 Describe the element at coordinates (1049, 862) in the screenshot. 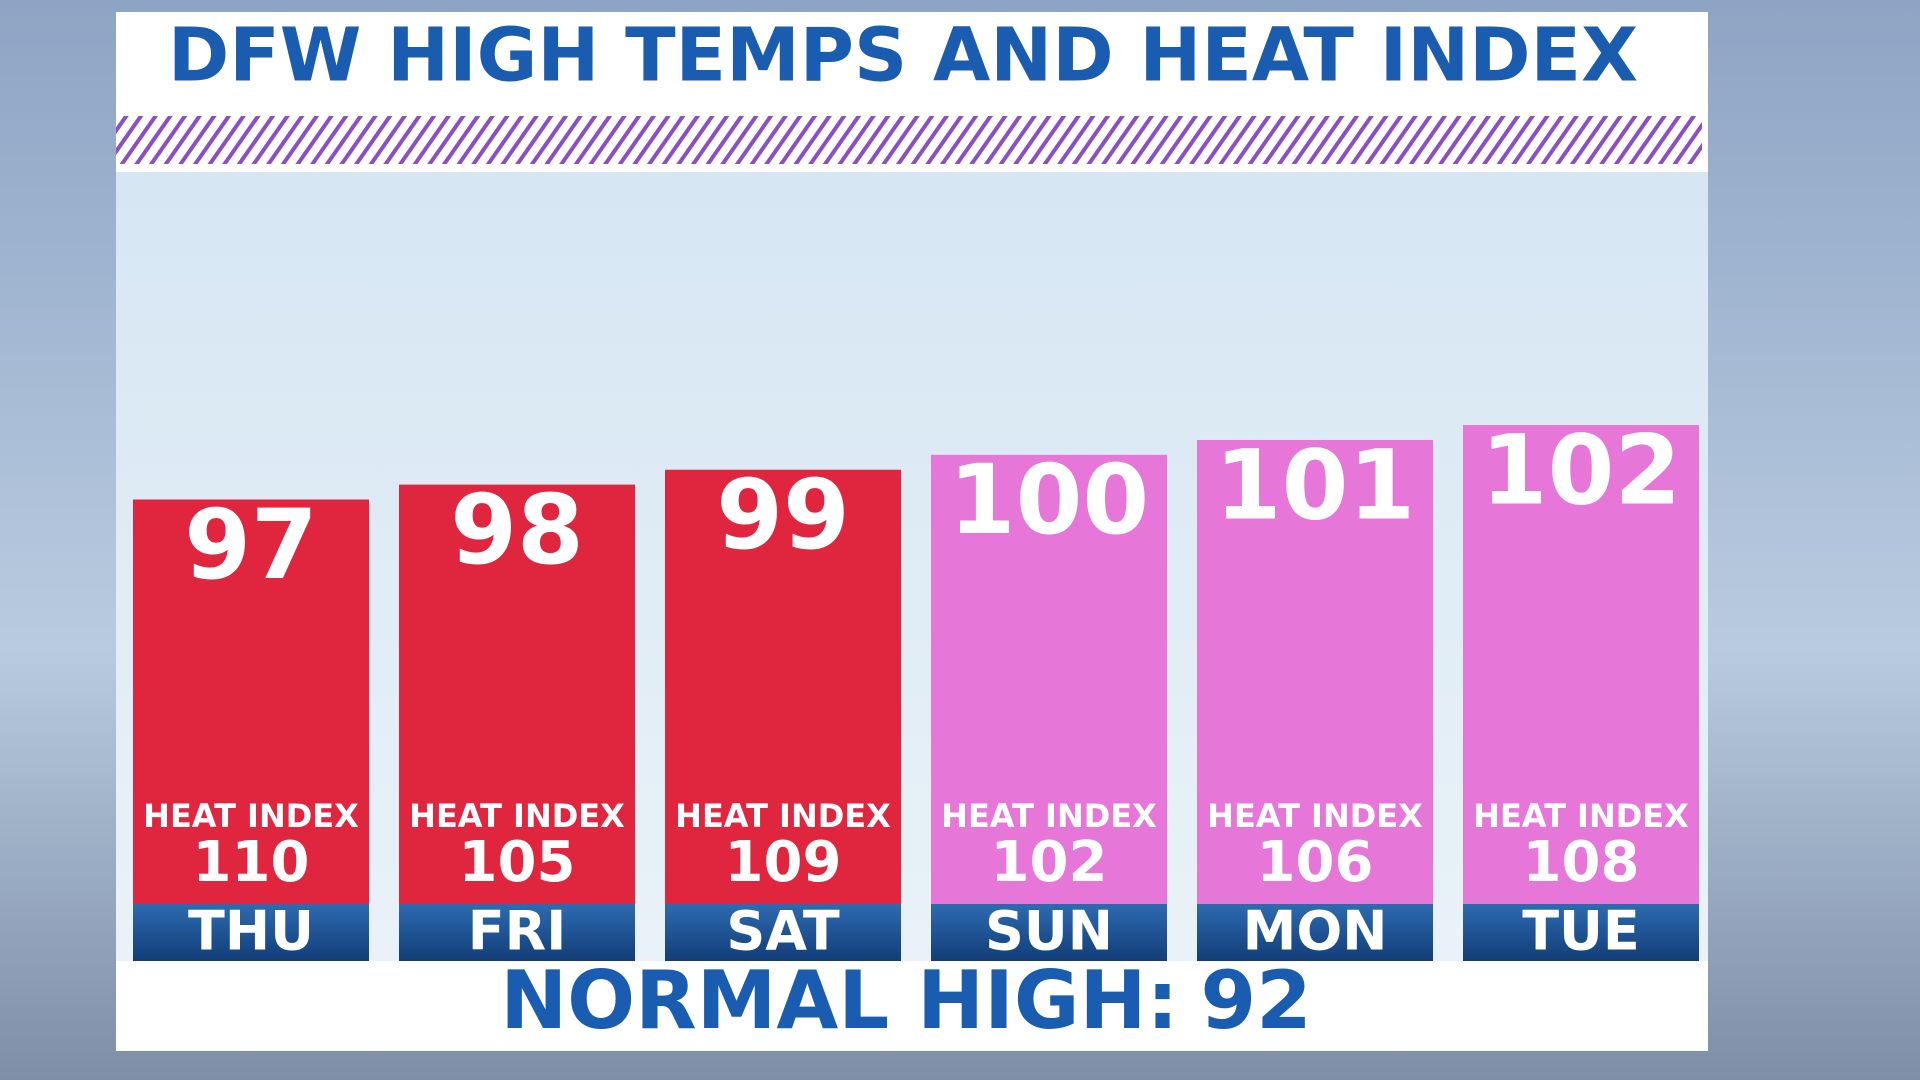

I see `heat-index-value: 102` at that location.